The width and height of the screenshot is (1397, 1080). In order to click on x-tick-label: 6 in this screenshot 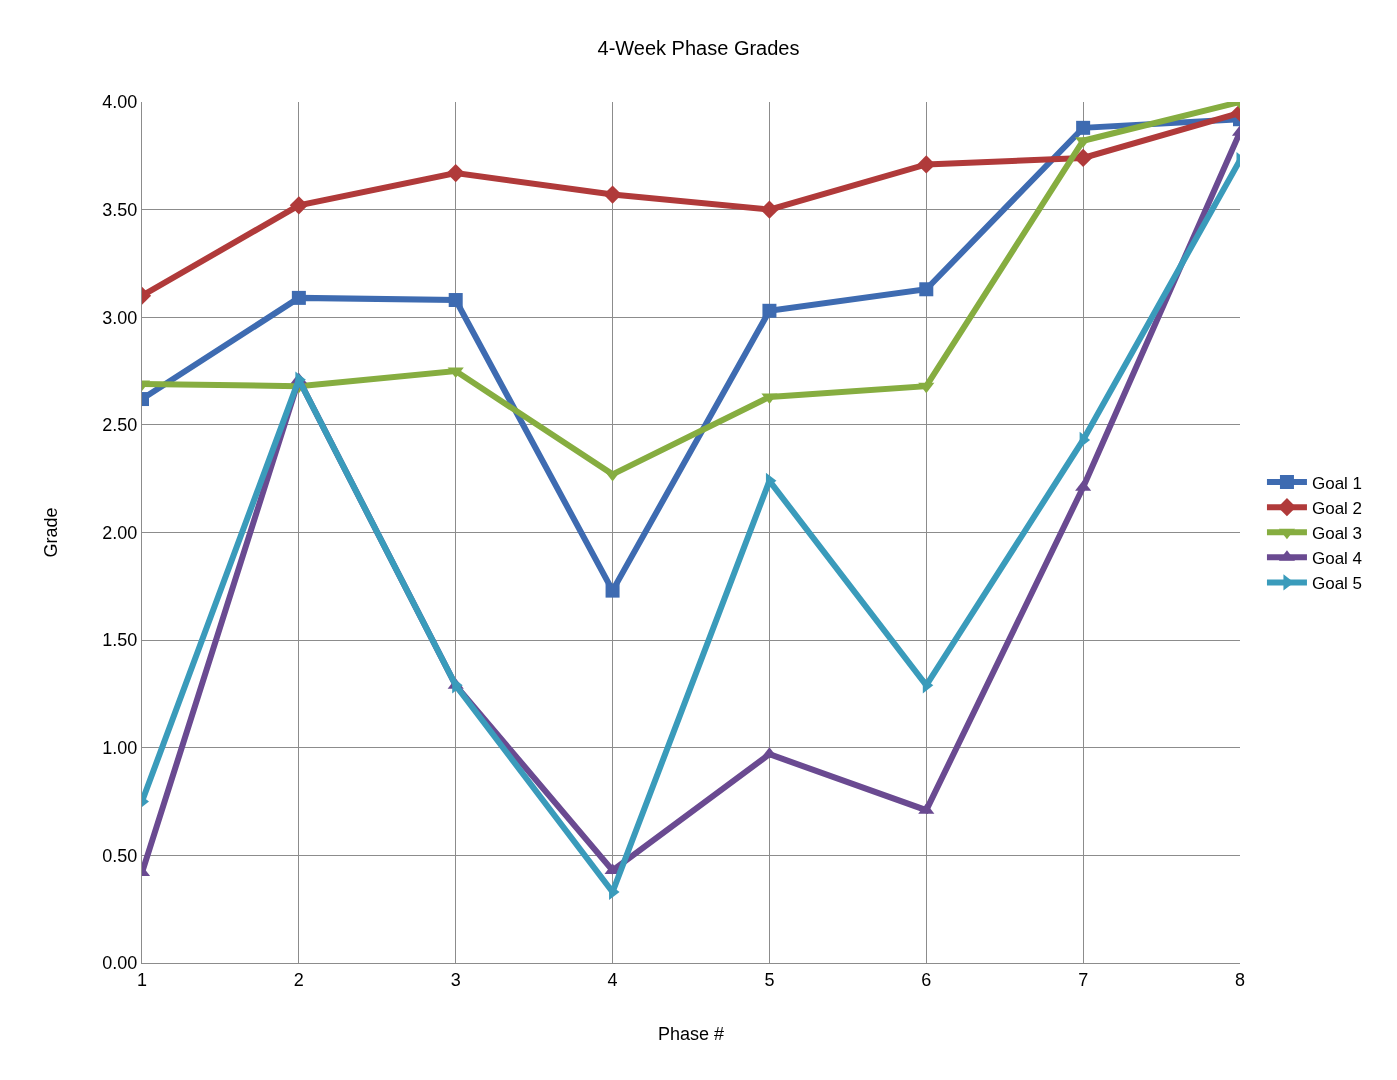, I will do `click(926, 979)`.